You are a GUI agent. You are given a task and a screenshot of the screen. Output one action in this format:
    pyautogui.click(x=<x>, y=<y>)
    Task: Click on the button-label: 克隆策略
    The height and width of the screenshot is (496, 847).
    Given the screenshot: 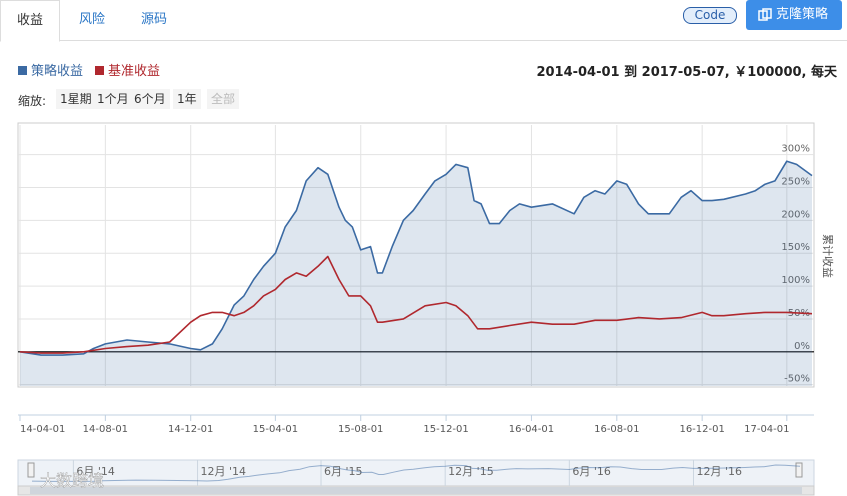 What is the action you would take?
    pyautogui.click(x=802, y=14)
    